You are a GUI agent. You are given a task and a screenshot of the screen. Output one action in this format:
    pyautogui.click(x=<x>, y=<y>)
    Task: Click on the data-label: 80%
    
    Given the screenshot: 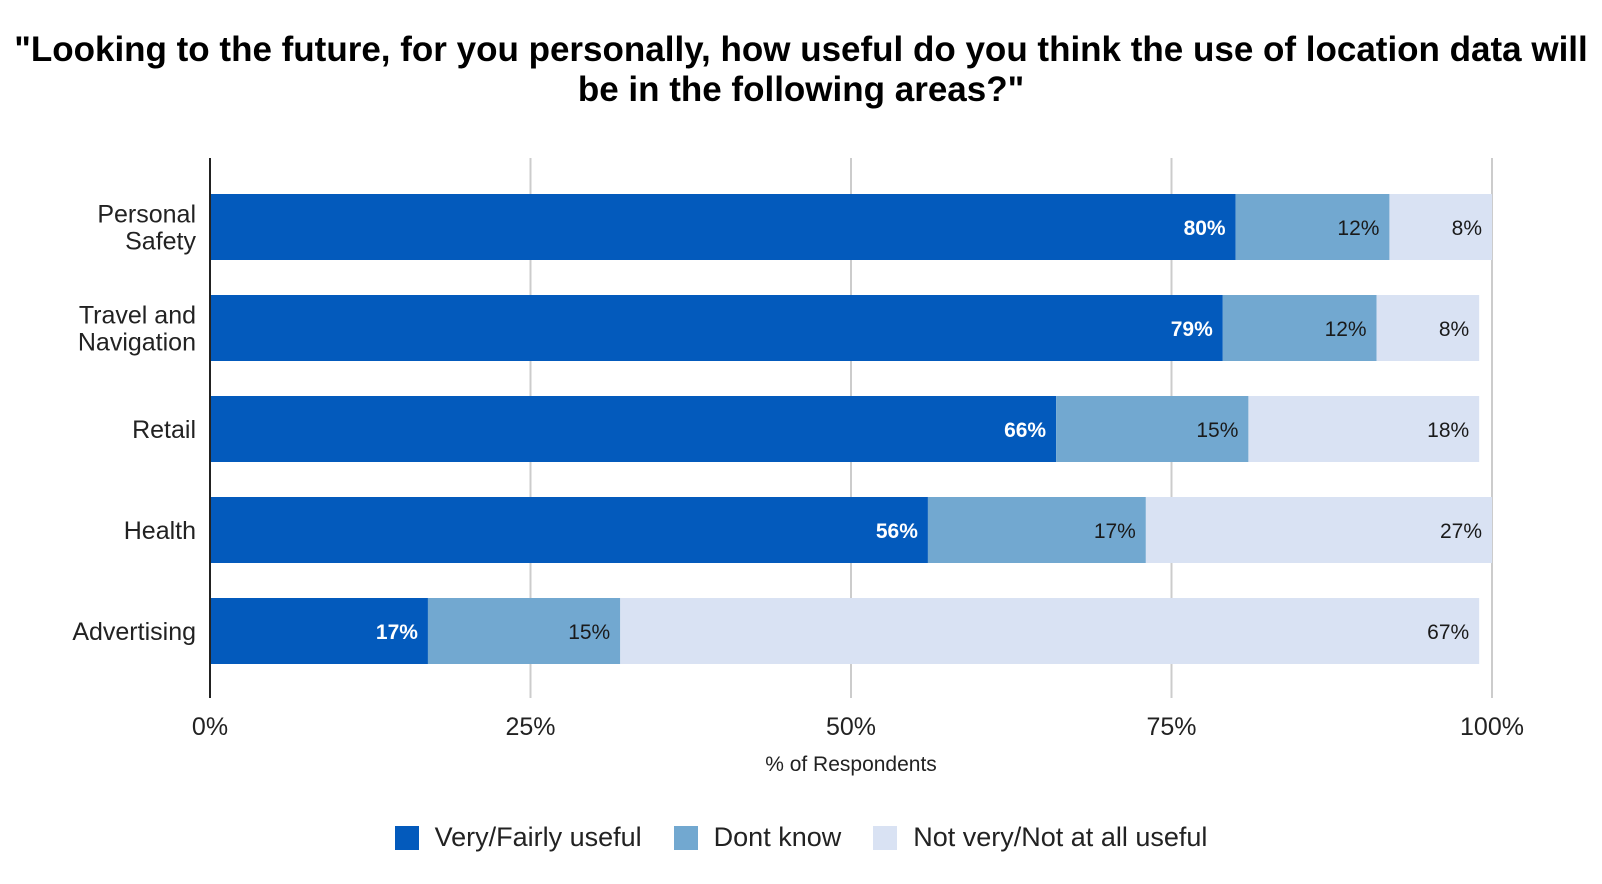 What is the action you would take?
    pyautogui.click(x=1205, y=228)
    